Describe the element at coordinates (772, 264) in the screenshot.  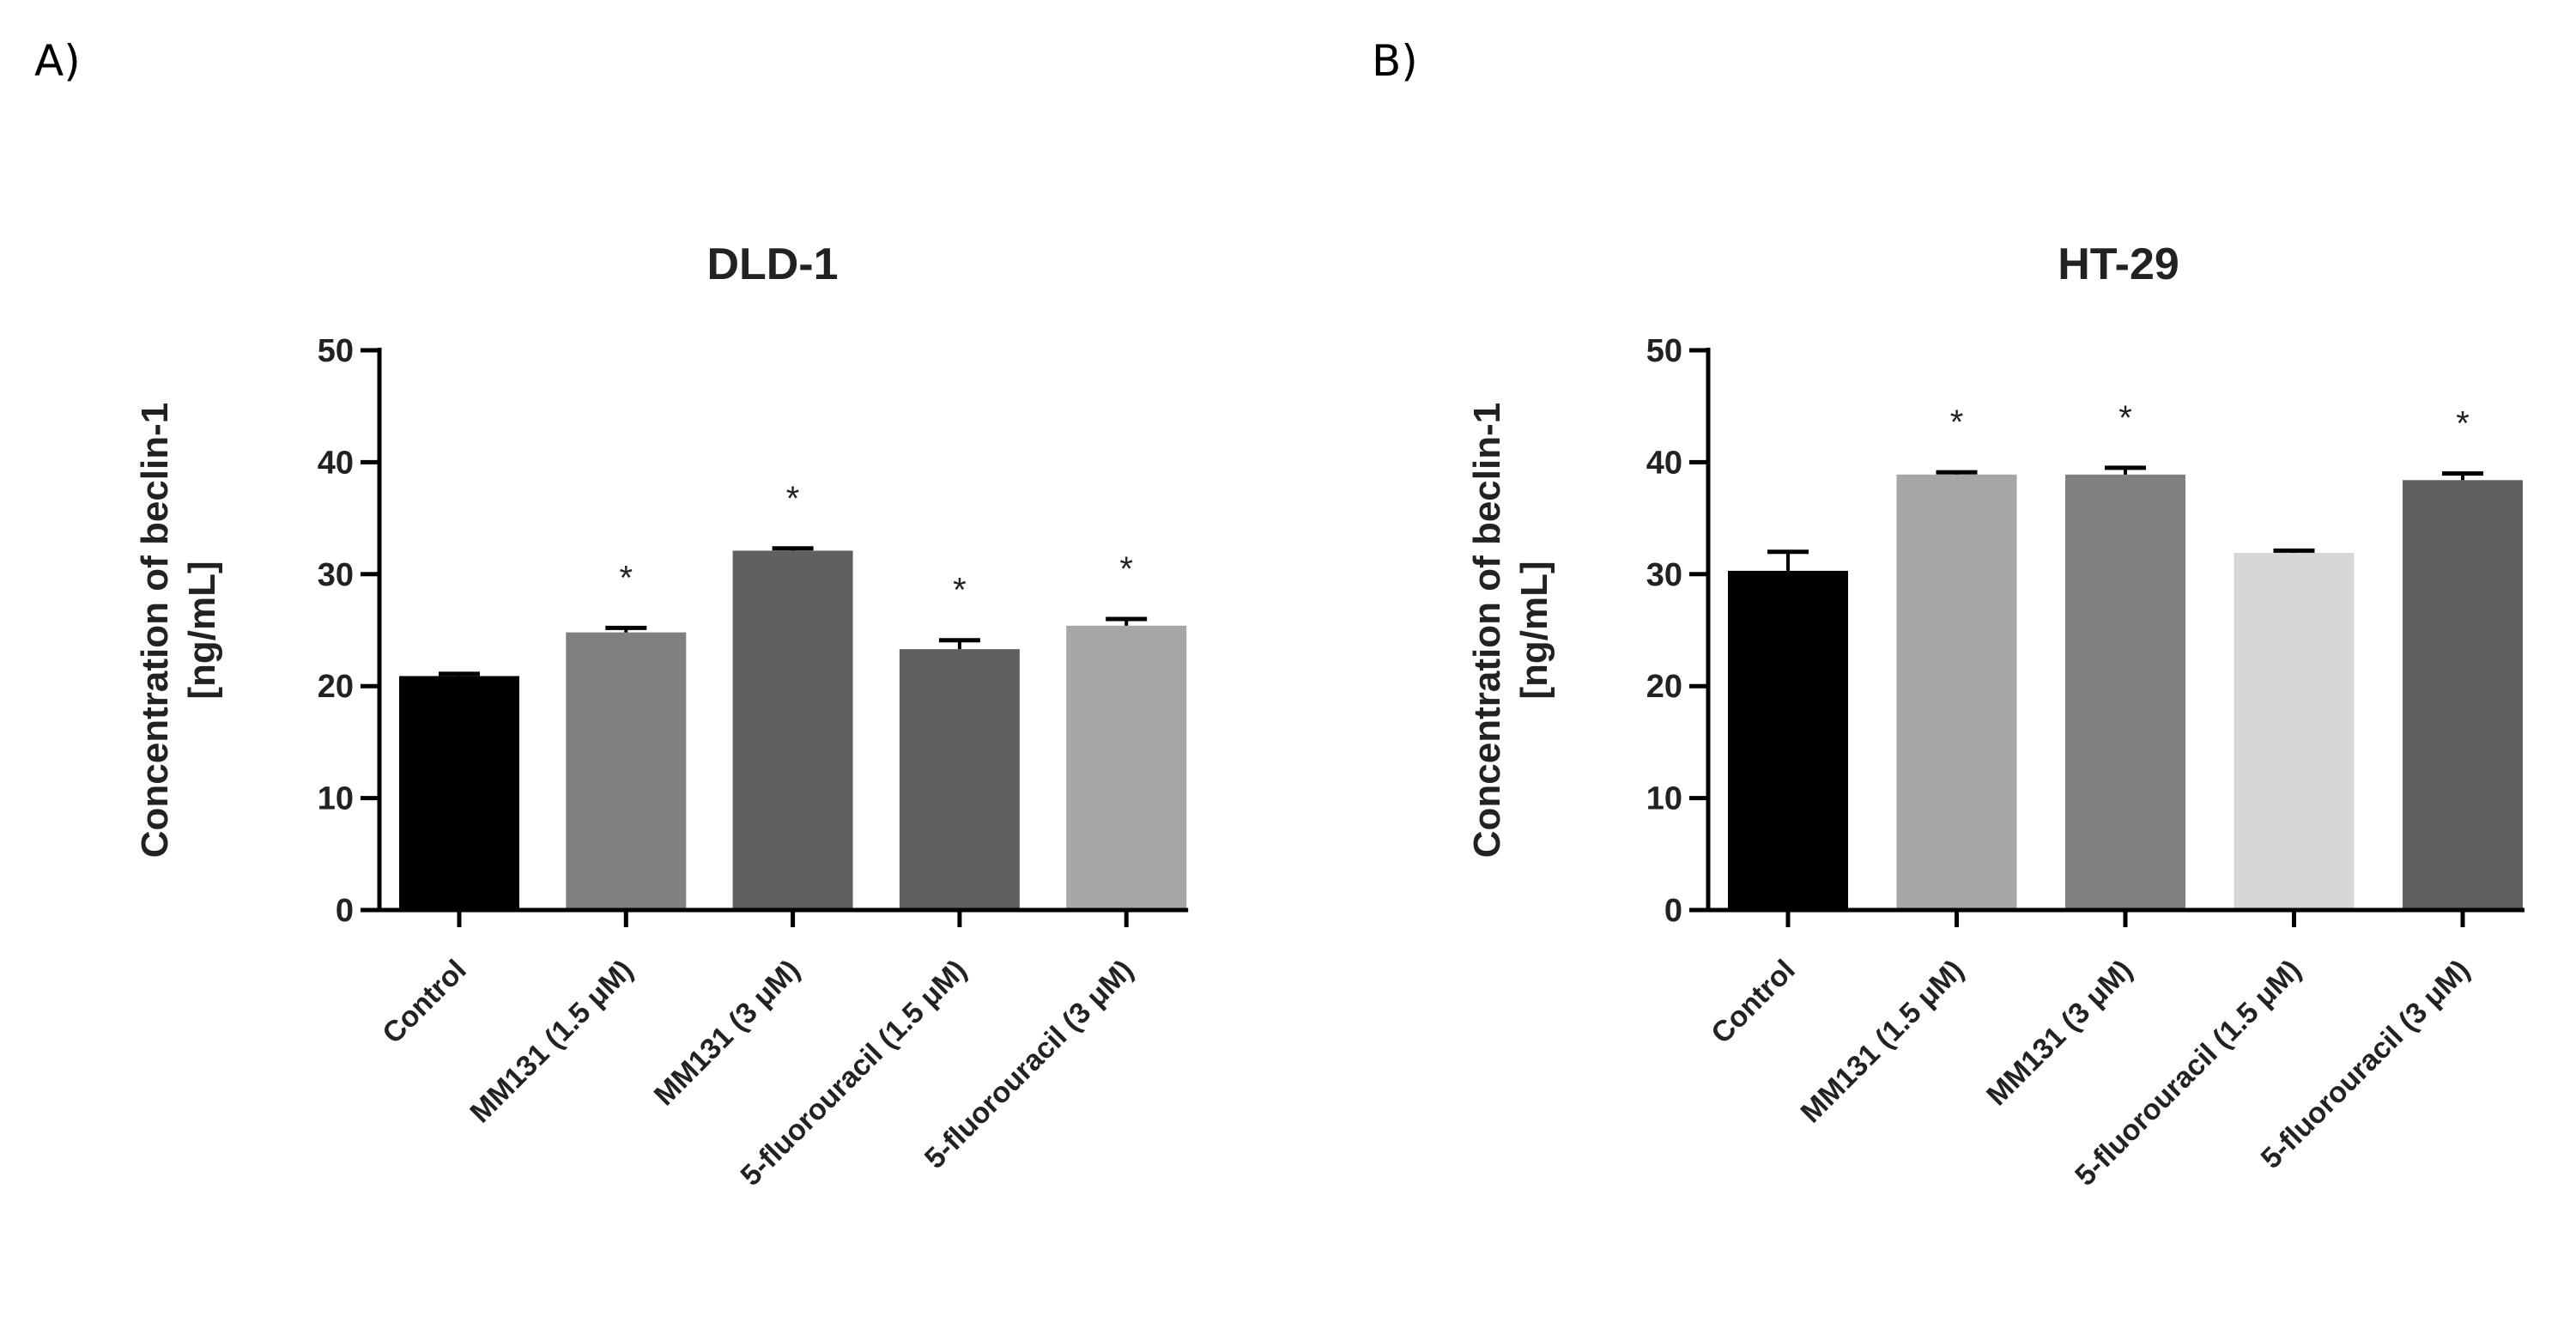
I see `chart-title: DLD-1` at that location.